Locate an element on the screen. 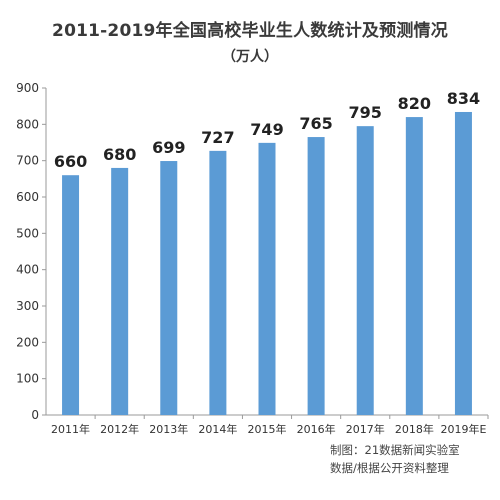  x-tick-label: 2016年 is located at coordinates (316, 429).